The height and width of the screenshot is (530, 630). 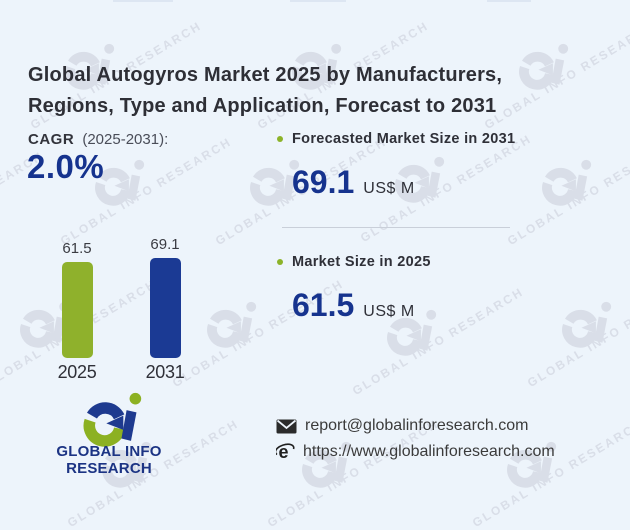 What do you see at coordinates (389, 188) in the screenshot?
I see `stat-forecast-unit: US$ M` at bounding box center [389, 188].